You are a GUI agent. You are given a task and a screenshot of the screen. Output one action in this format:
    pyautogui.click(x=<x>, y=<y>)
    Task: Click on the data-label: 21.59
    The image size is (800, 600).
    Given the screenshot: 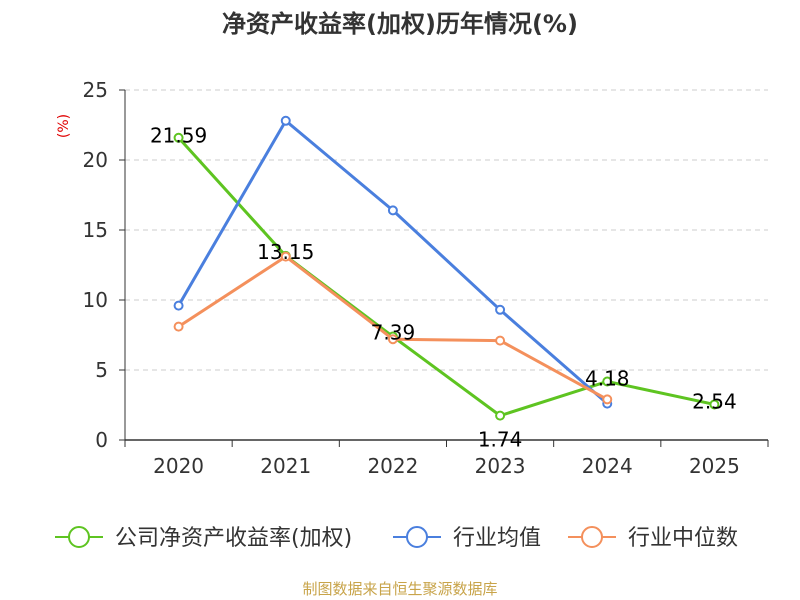 What is the action you would take?
    pyautogui.click(x=178, y=136)
    